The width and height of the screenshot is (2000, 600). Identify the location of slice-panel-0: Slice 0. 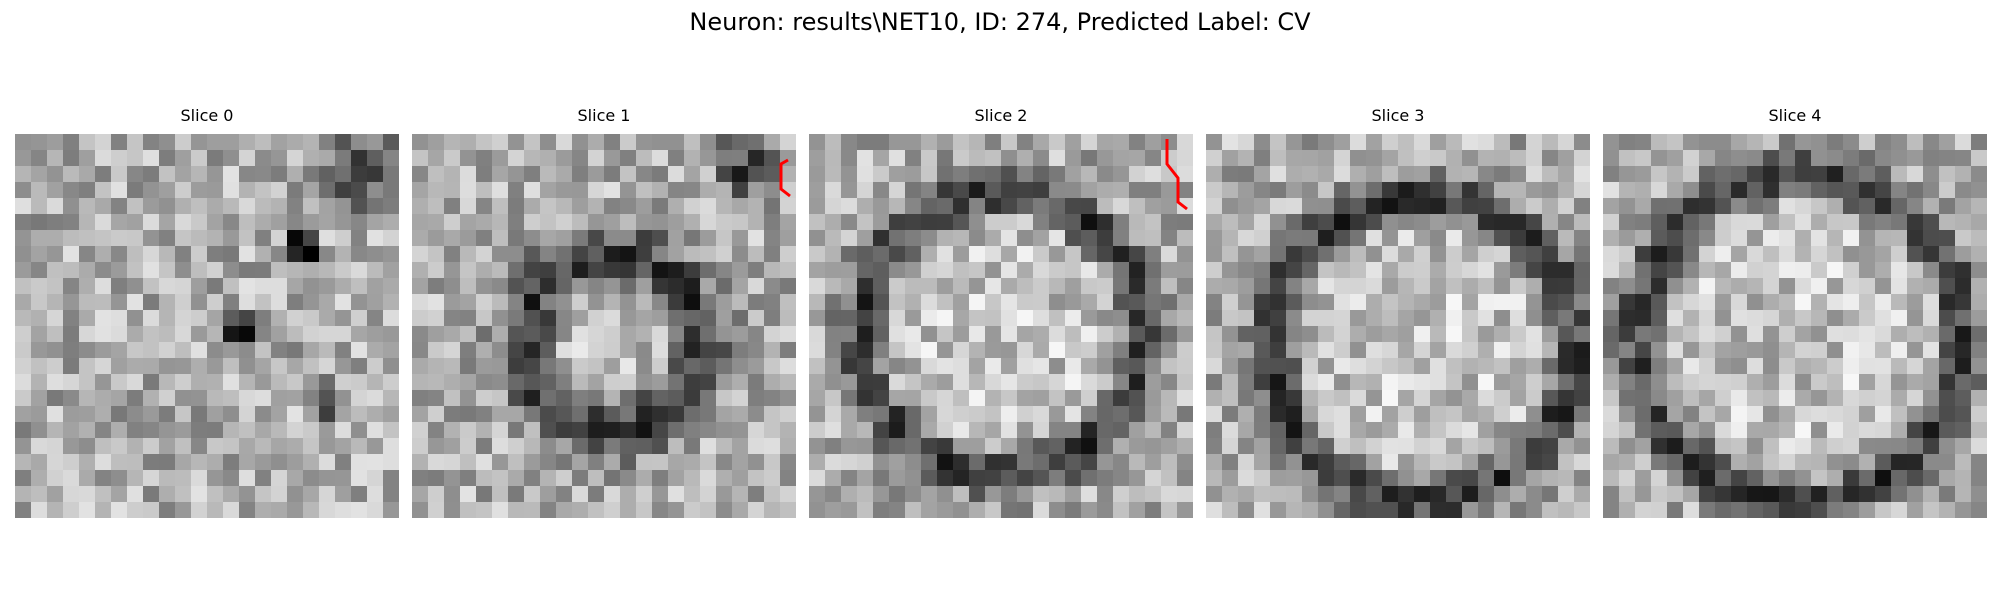
(207, 312).